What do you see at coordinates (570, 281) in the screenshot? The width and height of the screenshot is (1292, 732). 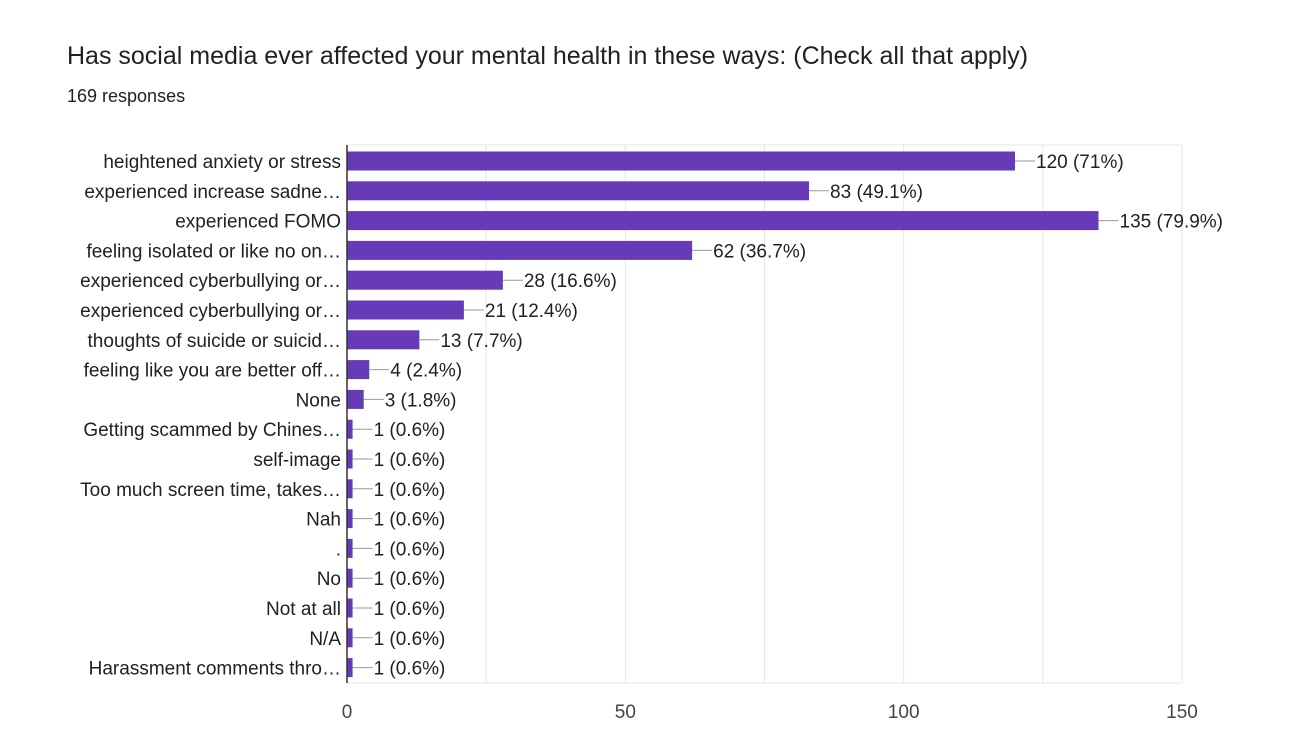 I see `value-label: 28 (16.6%)` at bounding box center [570, 281].